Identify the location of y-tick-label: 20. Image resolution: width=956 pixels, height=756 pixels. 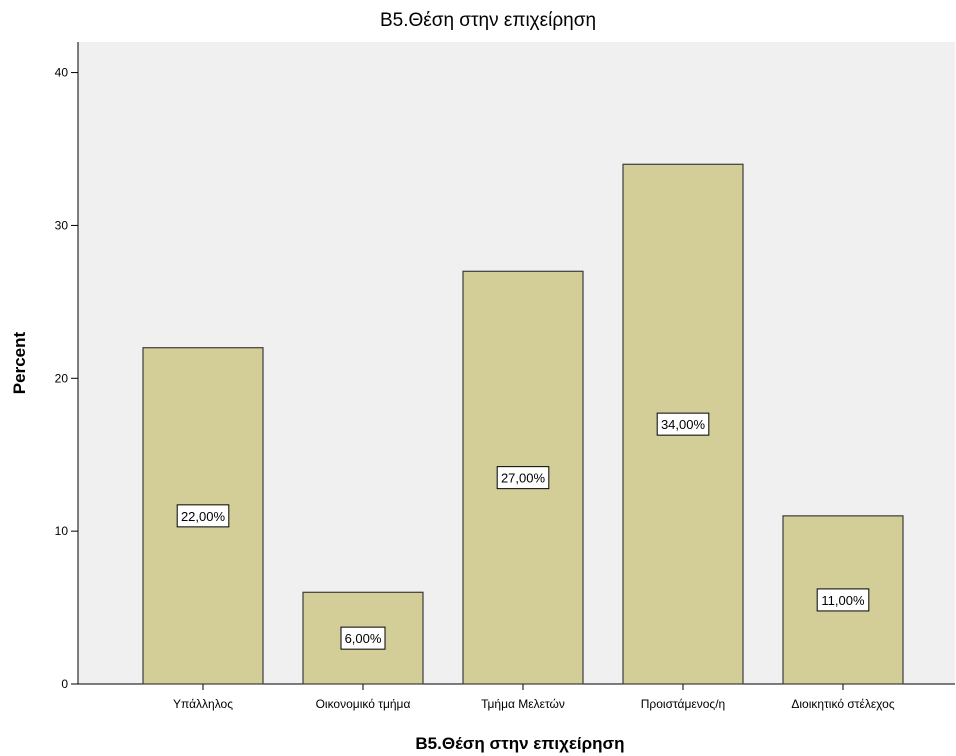
(62, 378).